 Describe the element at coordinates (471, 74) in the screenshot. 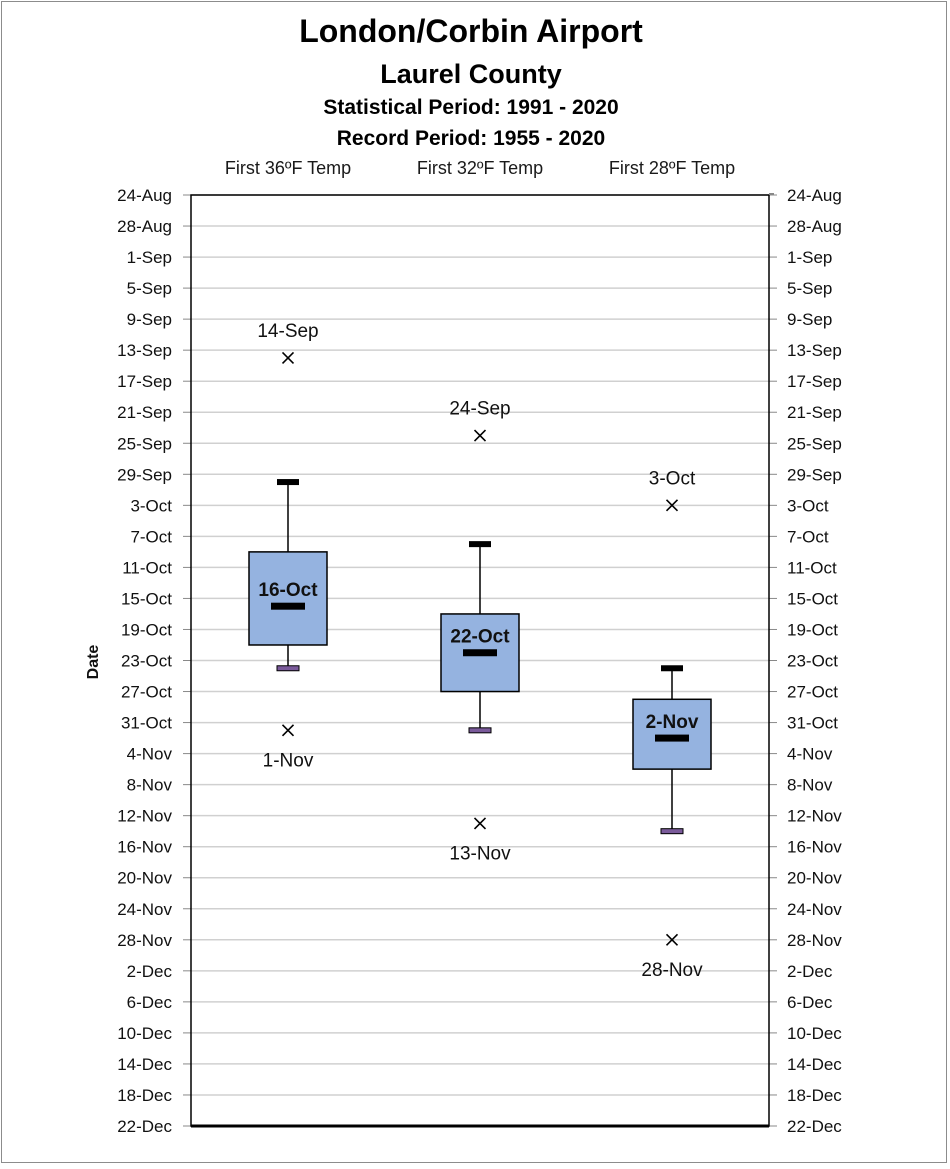

I see `chart-subtitle: Laurel County` at that location.